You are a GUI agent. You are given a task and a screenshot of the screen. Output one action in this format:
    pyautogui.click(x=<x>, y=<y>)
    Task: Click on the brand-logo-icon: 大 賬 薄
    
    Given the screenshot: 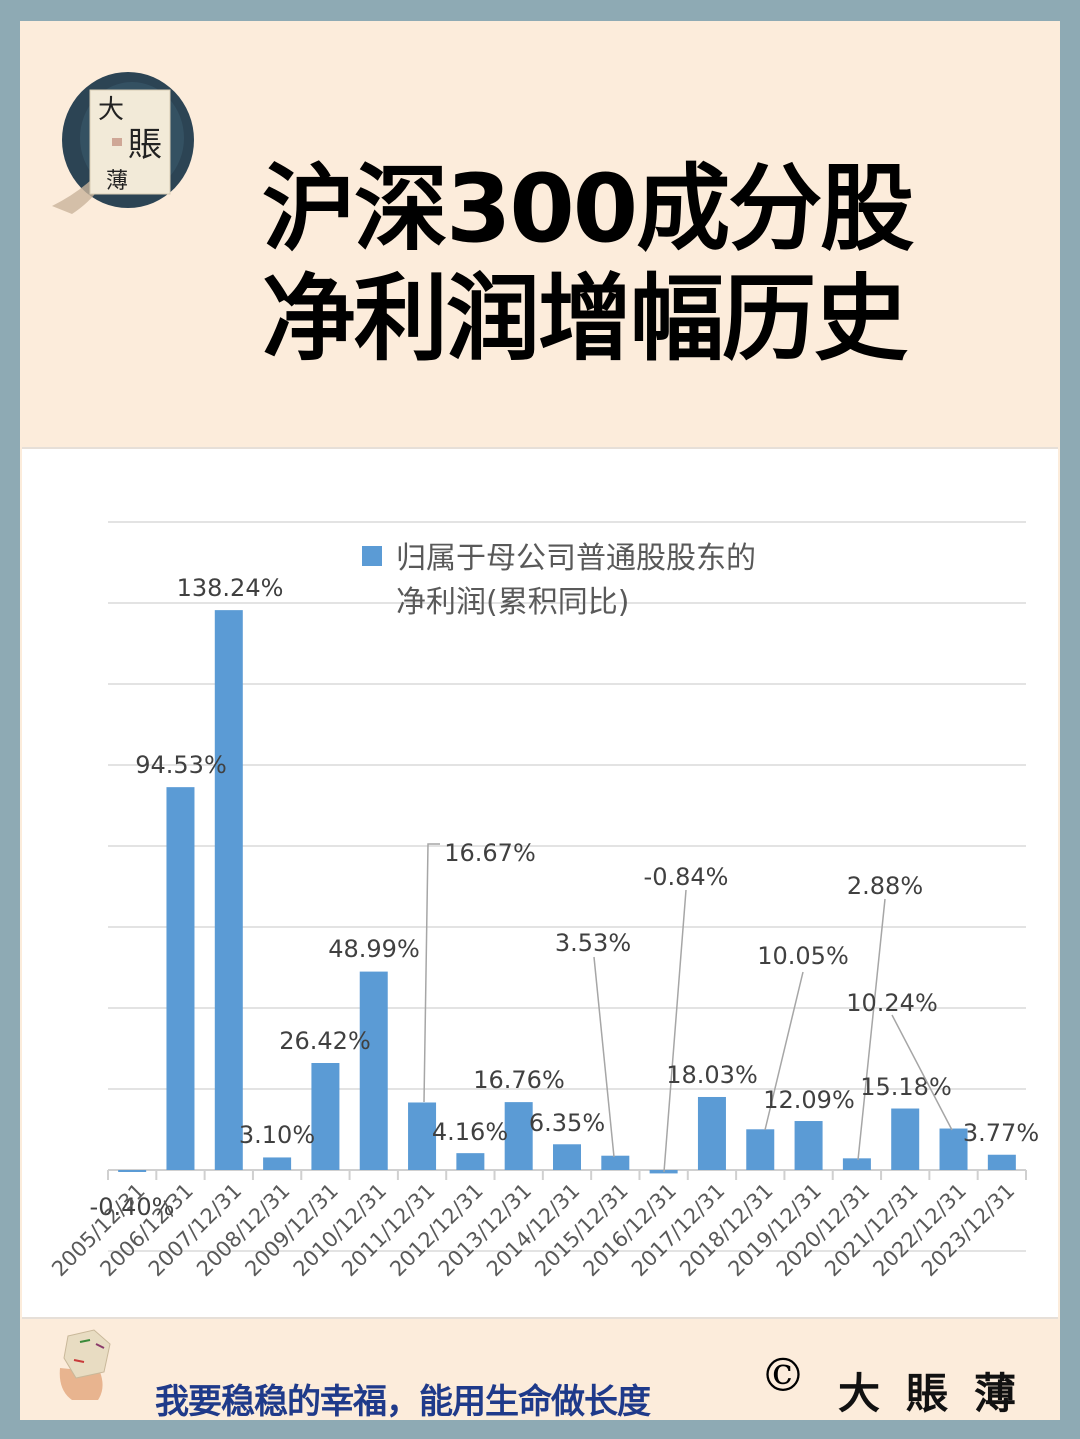 What is the action you would take?
    pyautogui.click(x=125, y=141)
    